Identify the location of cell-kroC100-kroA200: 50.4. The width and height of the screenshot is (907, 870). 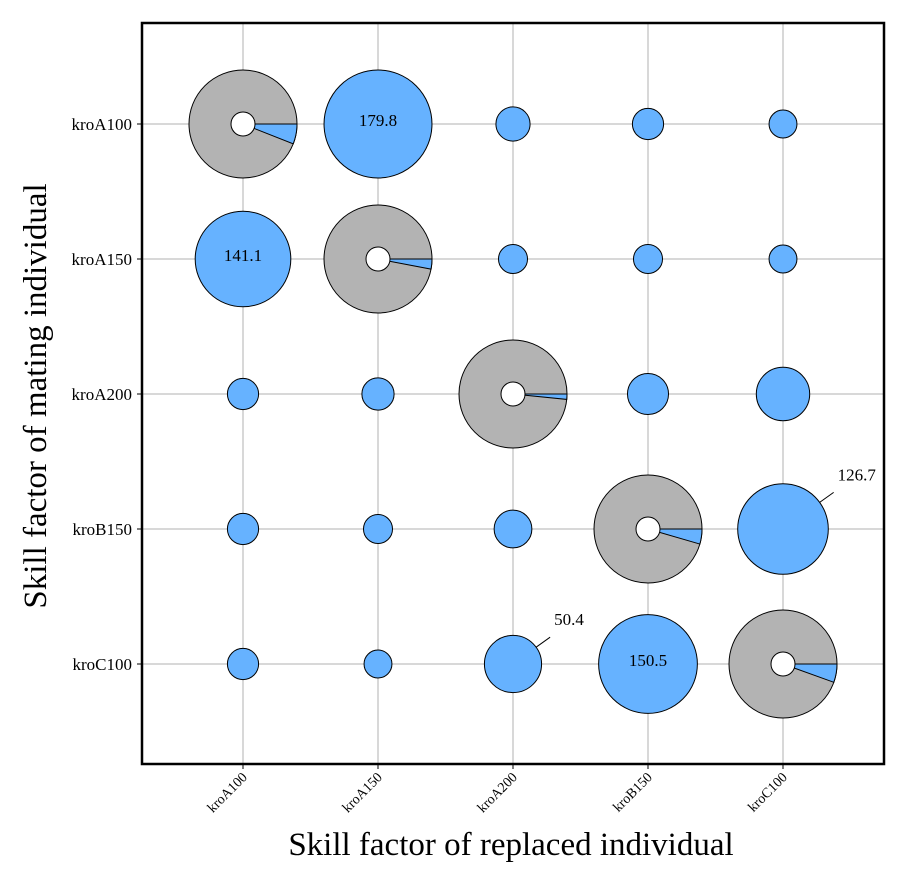
(533, 652).